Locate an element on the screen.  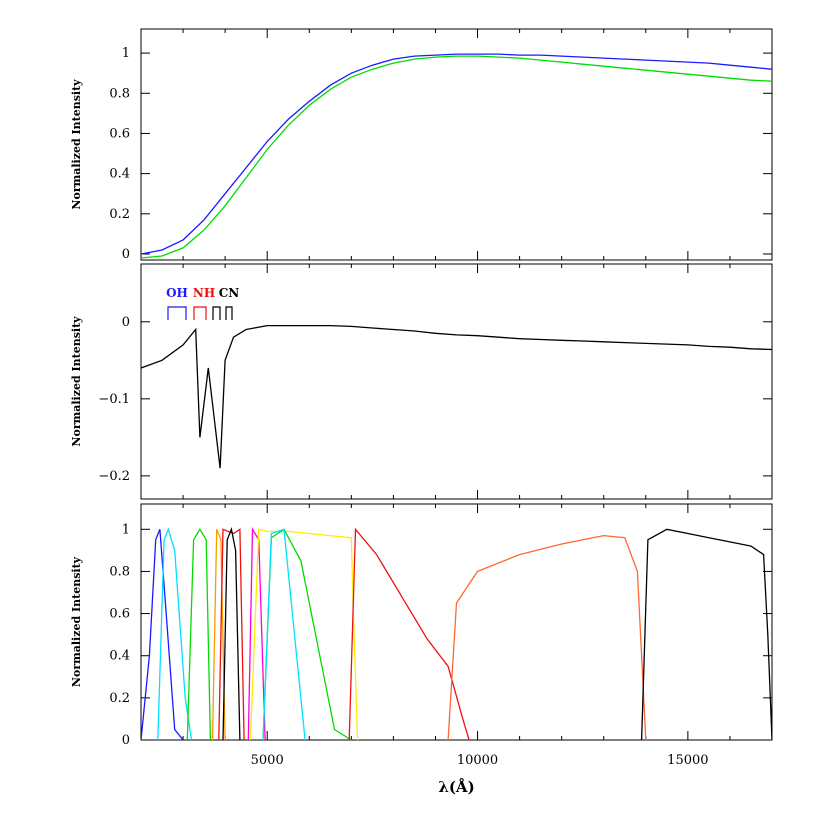
y-tick-label: −0.1 is located at coordinates (114, 399).